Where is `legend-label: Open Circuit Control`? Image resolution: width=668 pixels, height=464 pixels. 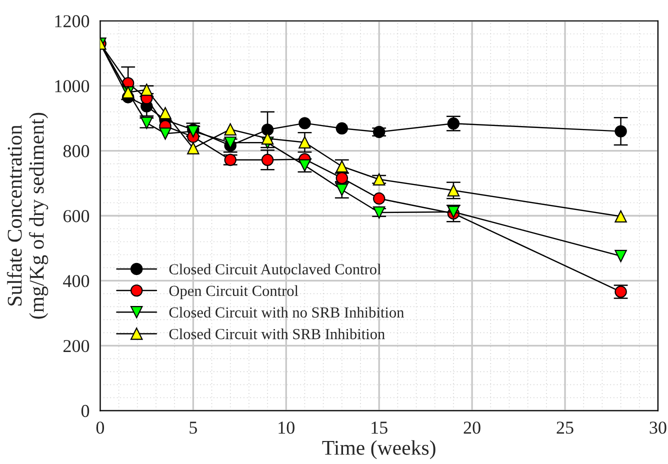
legend-label: Open Circuit Control is located at coordinates (233, 292).